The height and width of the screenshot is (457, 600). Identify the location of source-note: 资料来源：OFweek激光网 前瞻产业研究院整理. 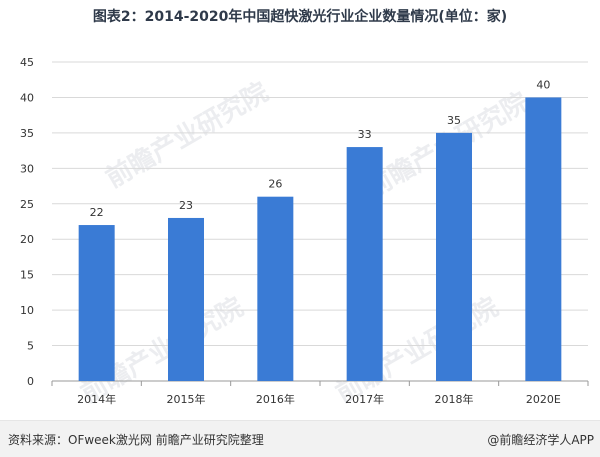
(136, 440).